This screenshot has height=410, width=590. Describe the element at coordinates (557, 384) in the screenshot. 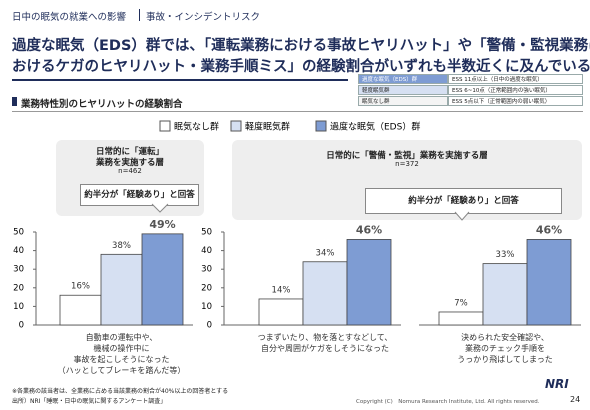

I see `logo: NRI` at that location.